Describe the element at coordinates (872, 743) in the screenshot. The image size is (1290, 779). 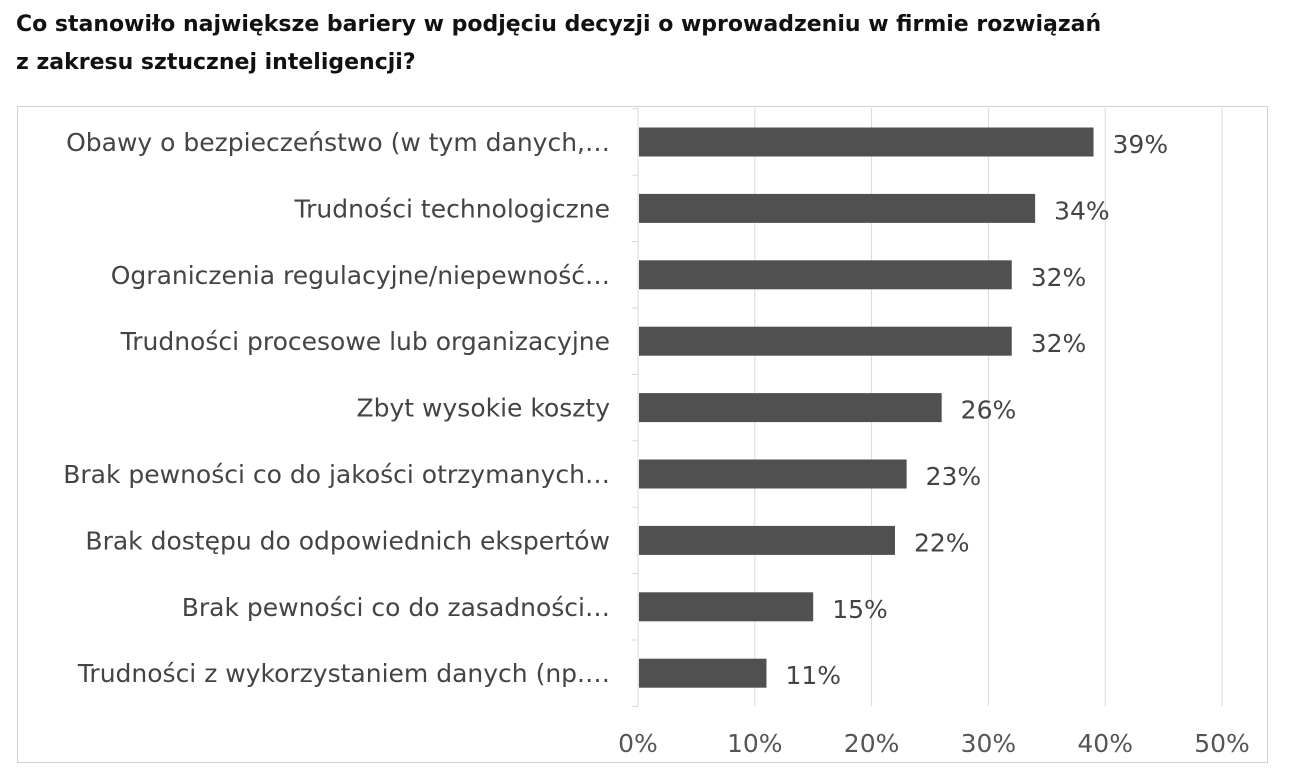
I see `x-tick-label: 20%` at that location.